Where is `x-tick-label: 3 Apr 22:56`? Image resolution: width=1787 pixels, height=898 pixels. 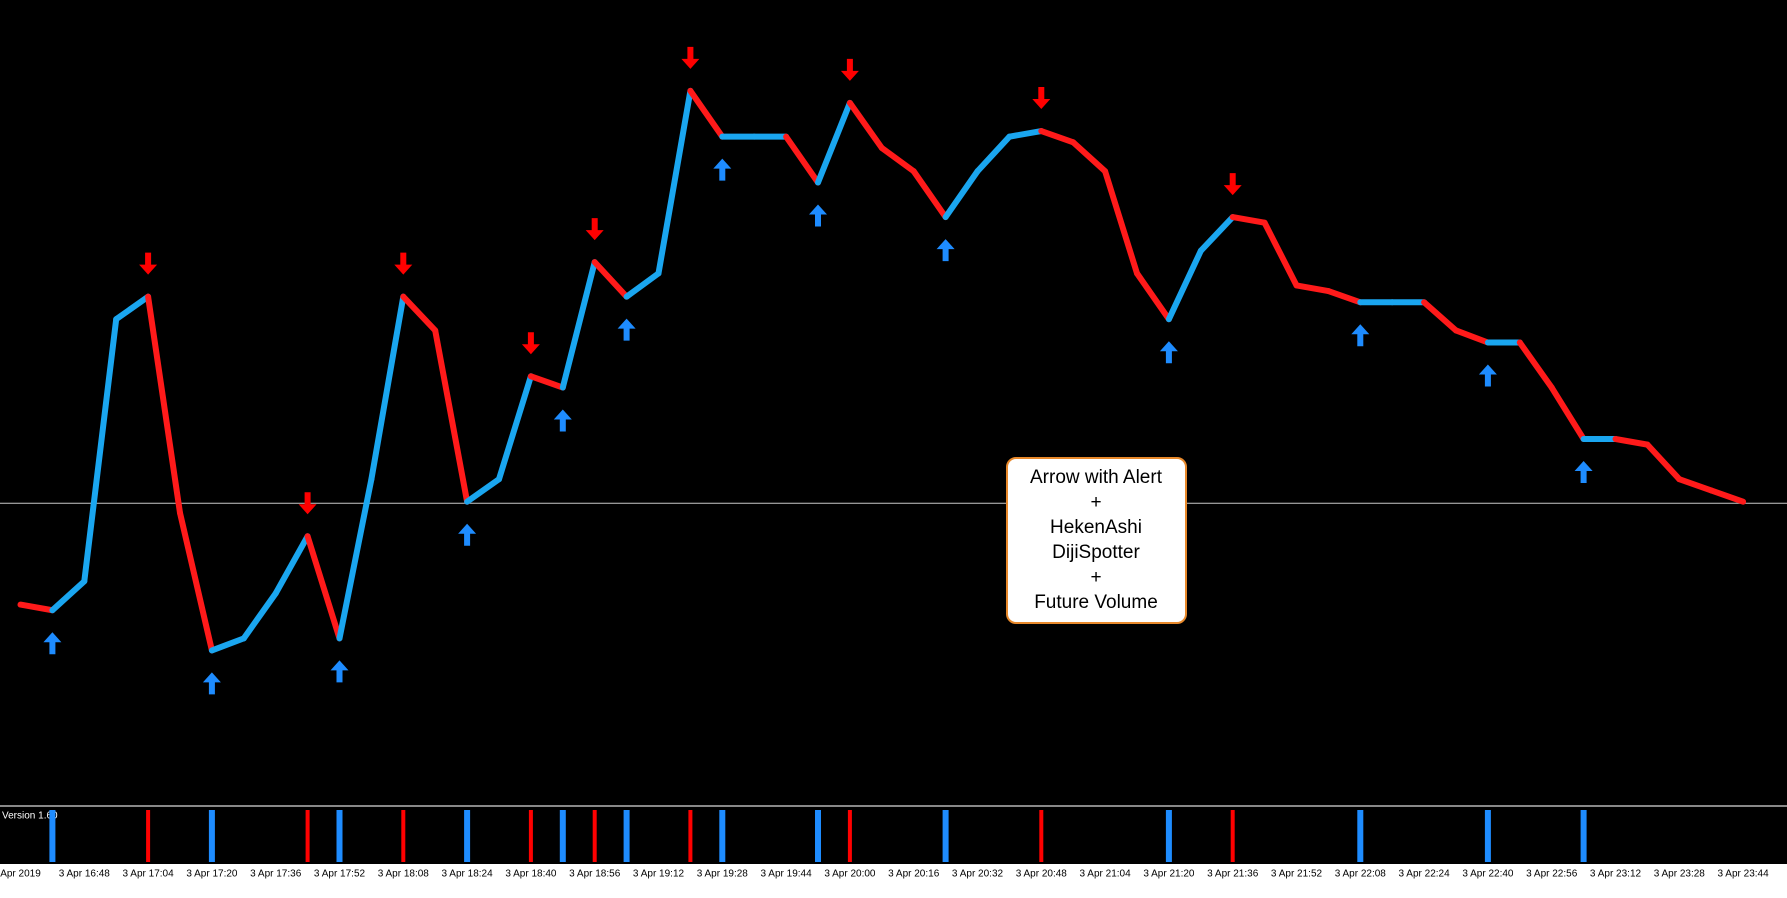 x-tick-label: 3 Apr 22:56 is located at coordinates (1552, 874).